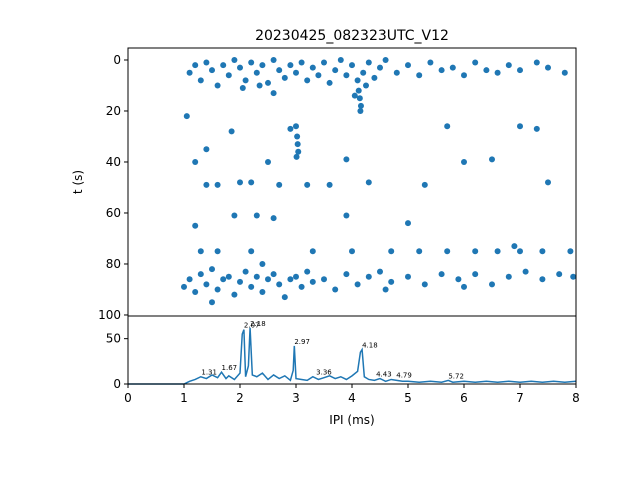  I want to click on axes-frame, so click(352, 350).